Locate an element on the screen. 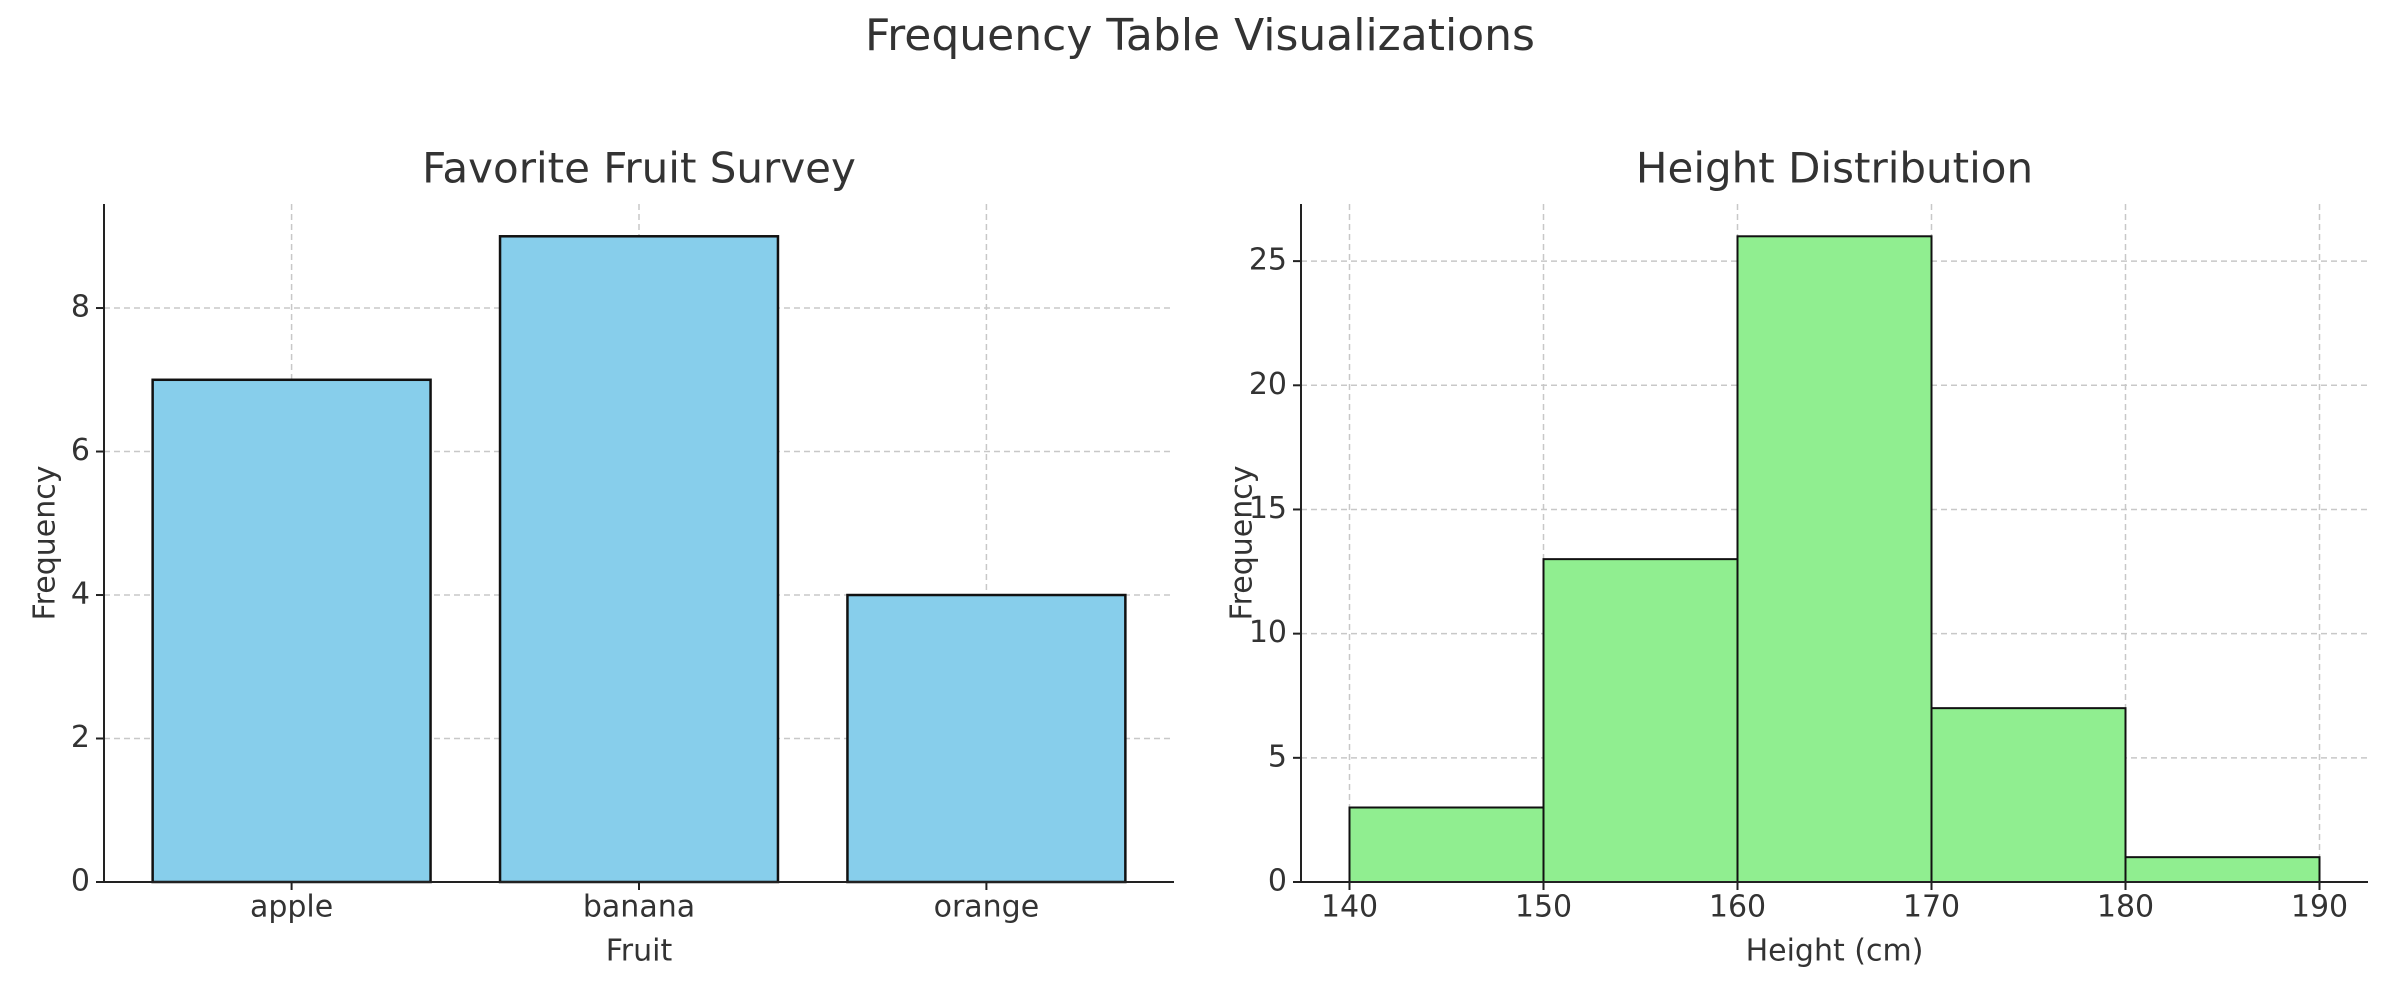 This screenshot has height=1000, width=2400. x-axis-label: Fruit is located at coordinates (639, 951).